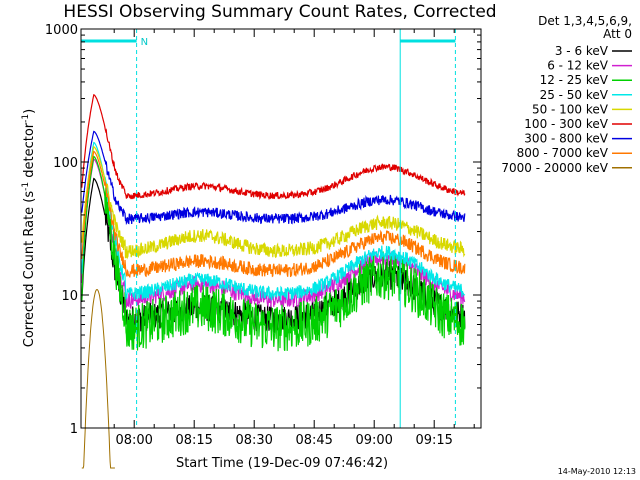 This screenshot has width=640, height=480. What do you see at coordinates (582, 51) in the screenshot?
I see `legend-entry-label: 3 - 6 keV` at bounding box center [582, 51].